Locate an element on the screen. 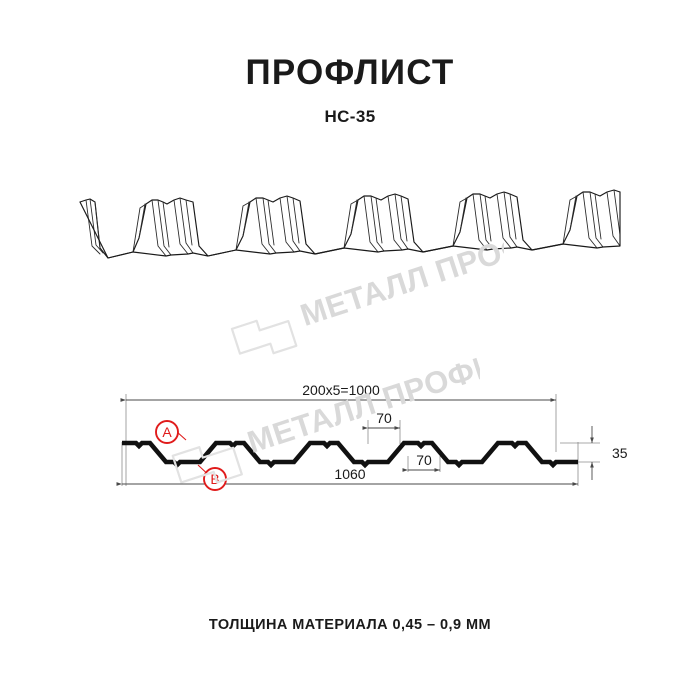  callout-a-circle is located at coordinates (167, 432).